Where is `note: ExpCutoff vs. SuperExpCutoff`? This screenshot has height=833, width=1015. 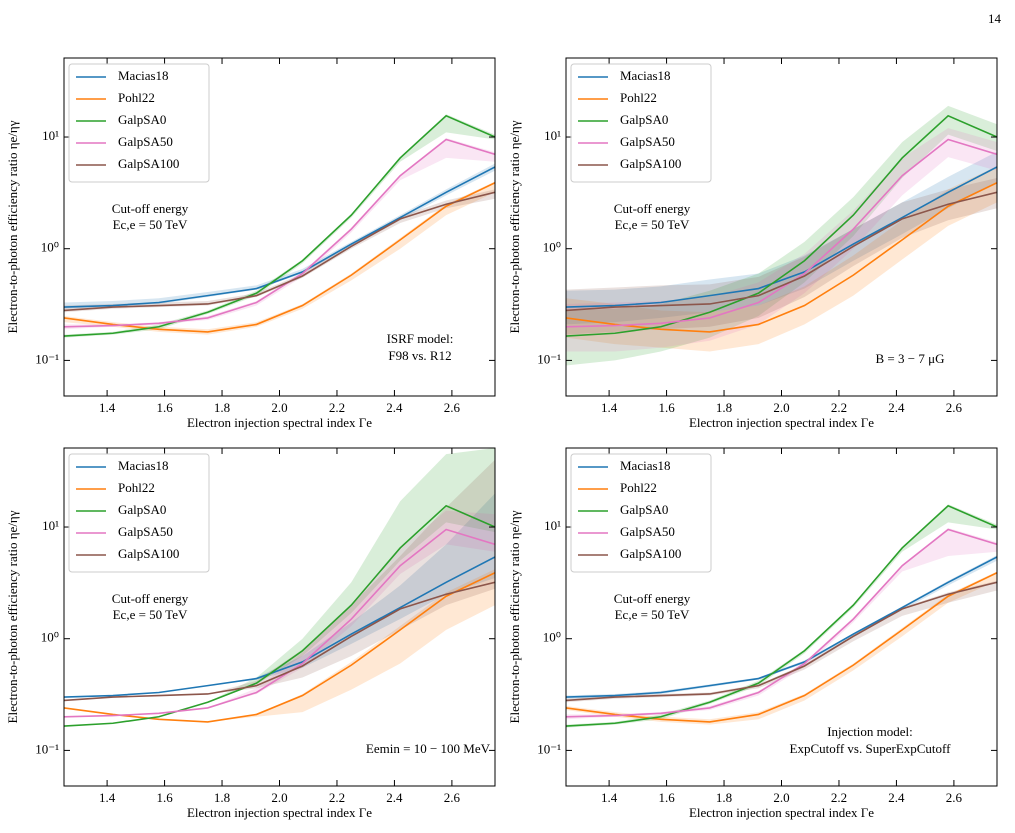
note: ExpCutoff vs. SuperExpCutoff is located at coordinates (871, 748).